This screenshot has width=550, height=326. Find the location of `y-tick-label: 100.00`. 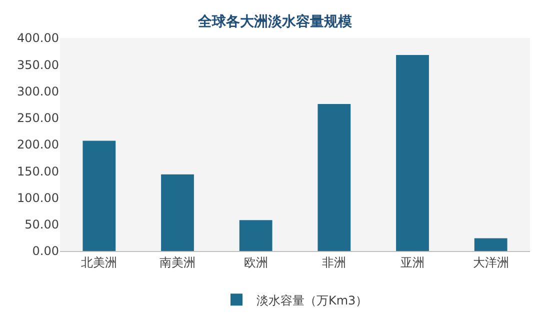

y-tick-label: 100.00 is located at coordinates (38, 197).